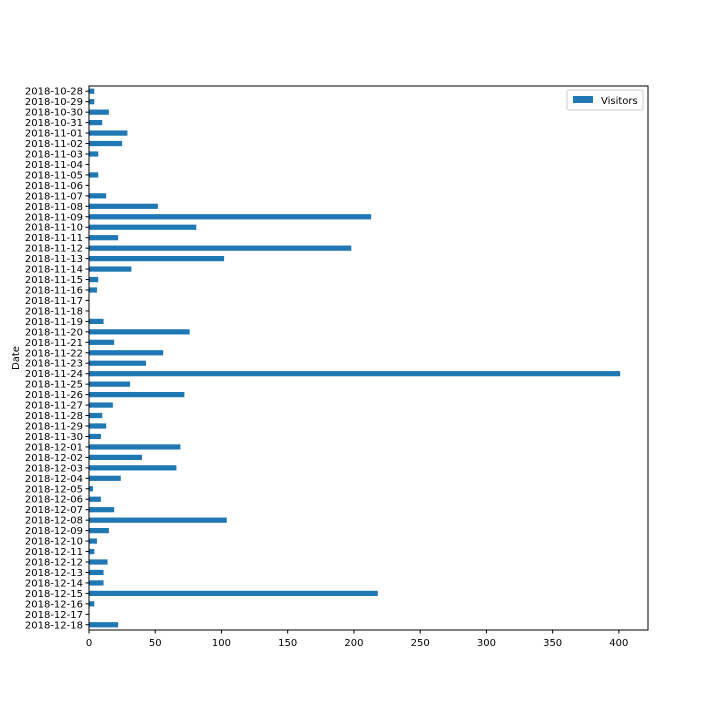 The width and height of the screenshot is (720, 720). Describe the element at coordinates (54, 406) in the screenshot. I see `y-tick-label: 2018-11-27` at that location.